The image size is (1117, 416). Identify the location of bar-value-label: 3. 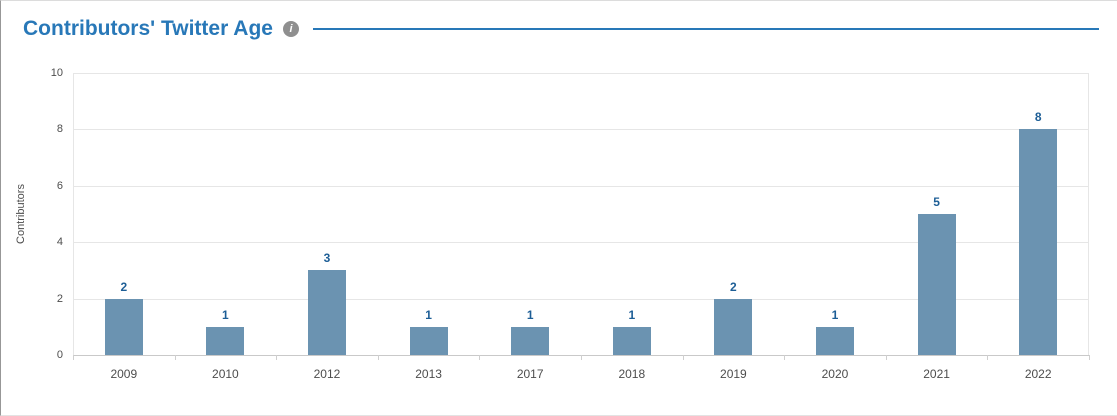
(327, 258).